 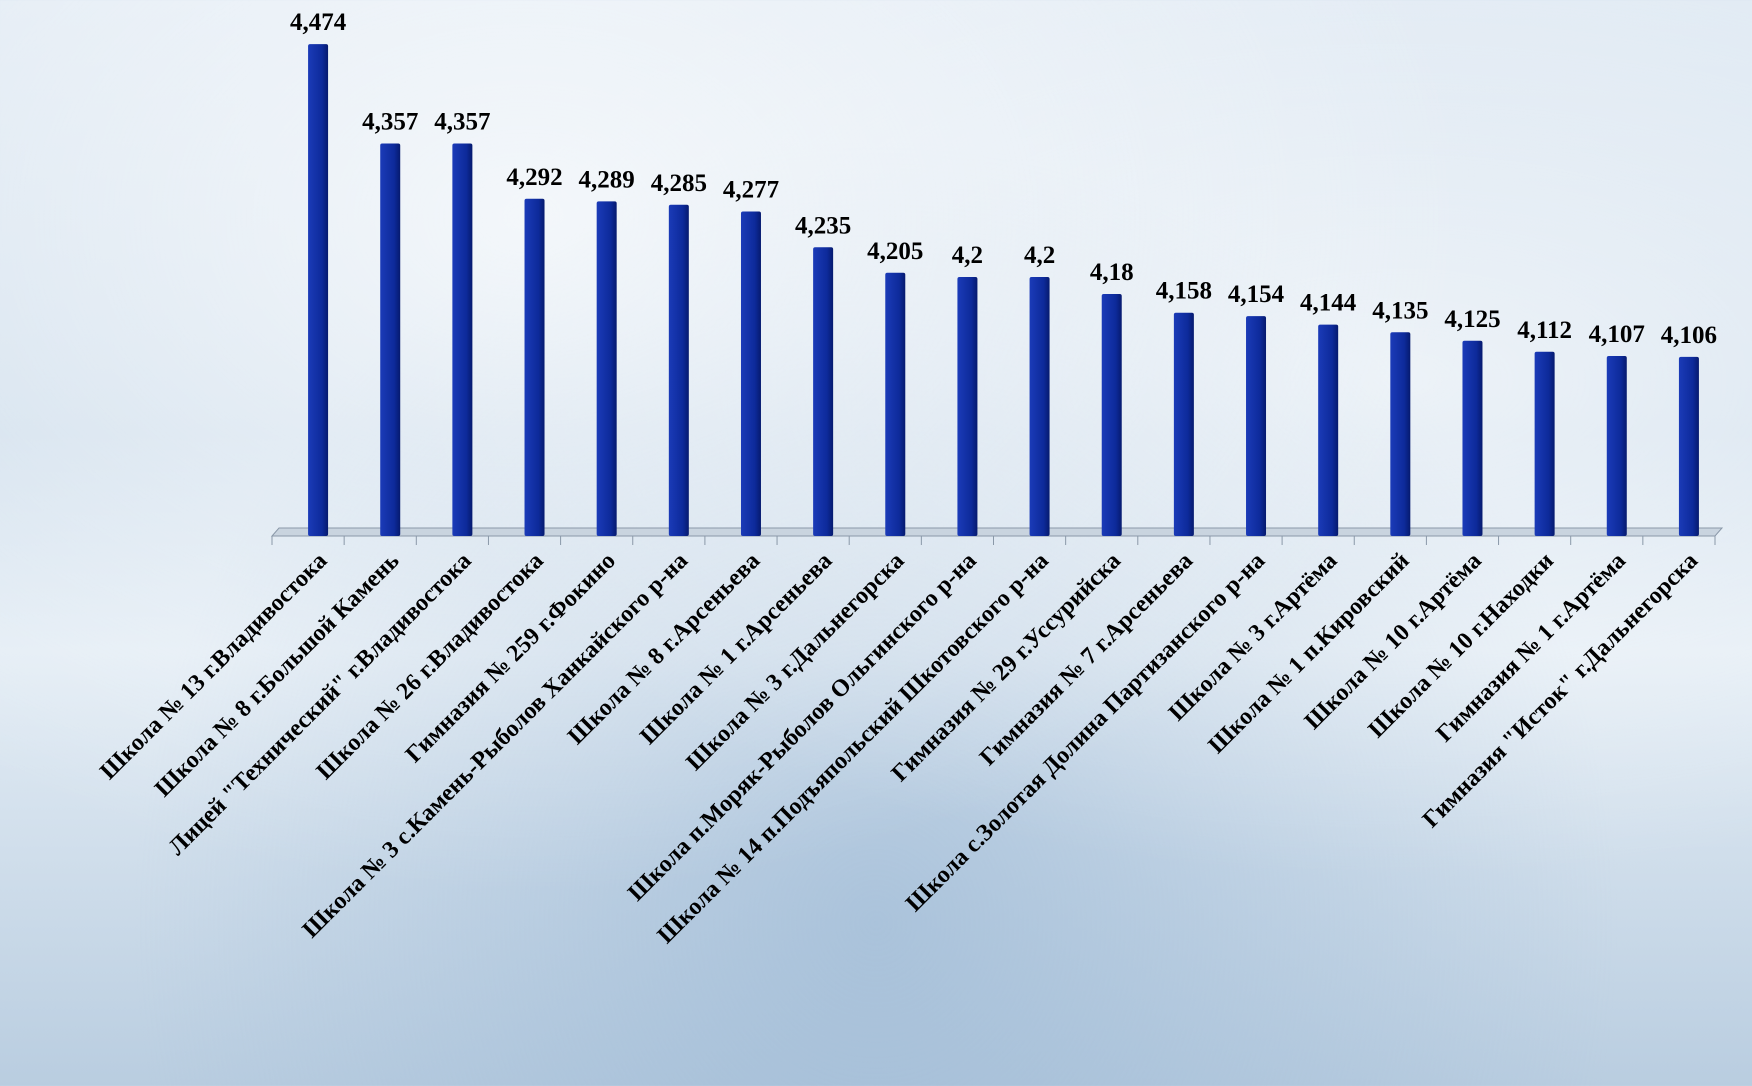 What do you see at coordinates (607, 179) in the screenshot?
I see `value-label: 4,289` at bounding box center [607, 179].